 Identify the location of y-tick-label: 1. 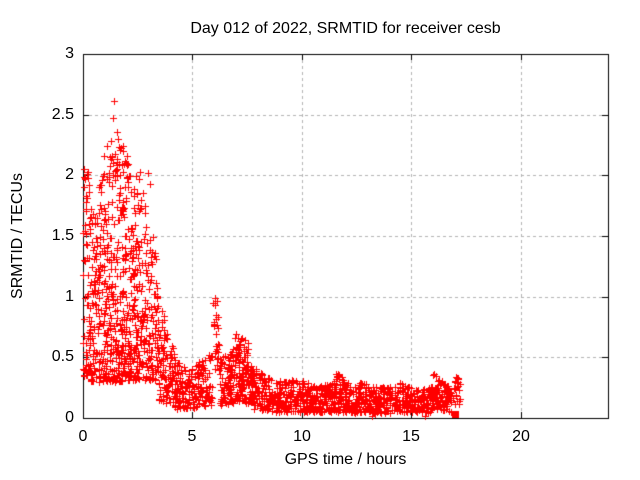
(69, 296).